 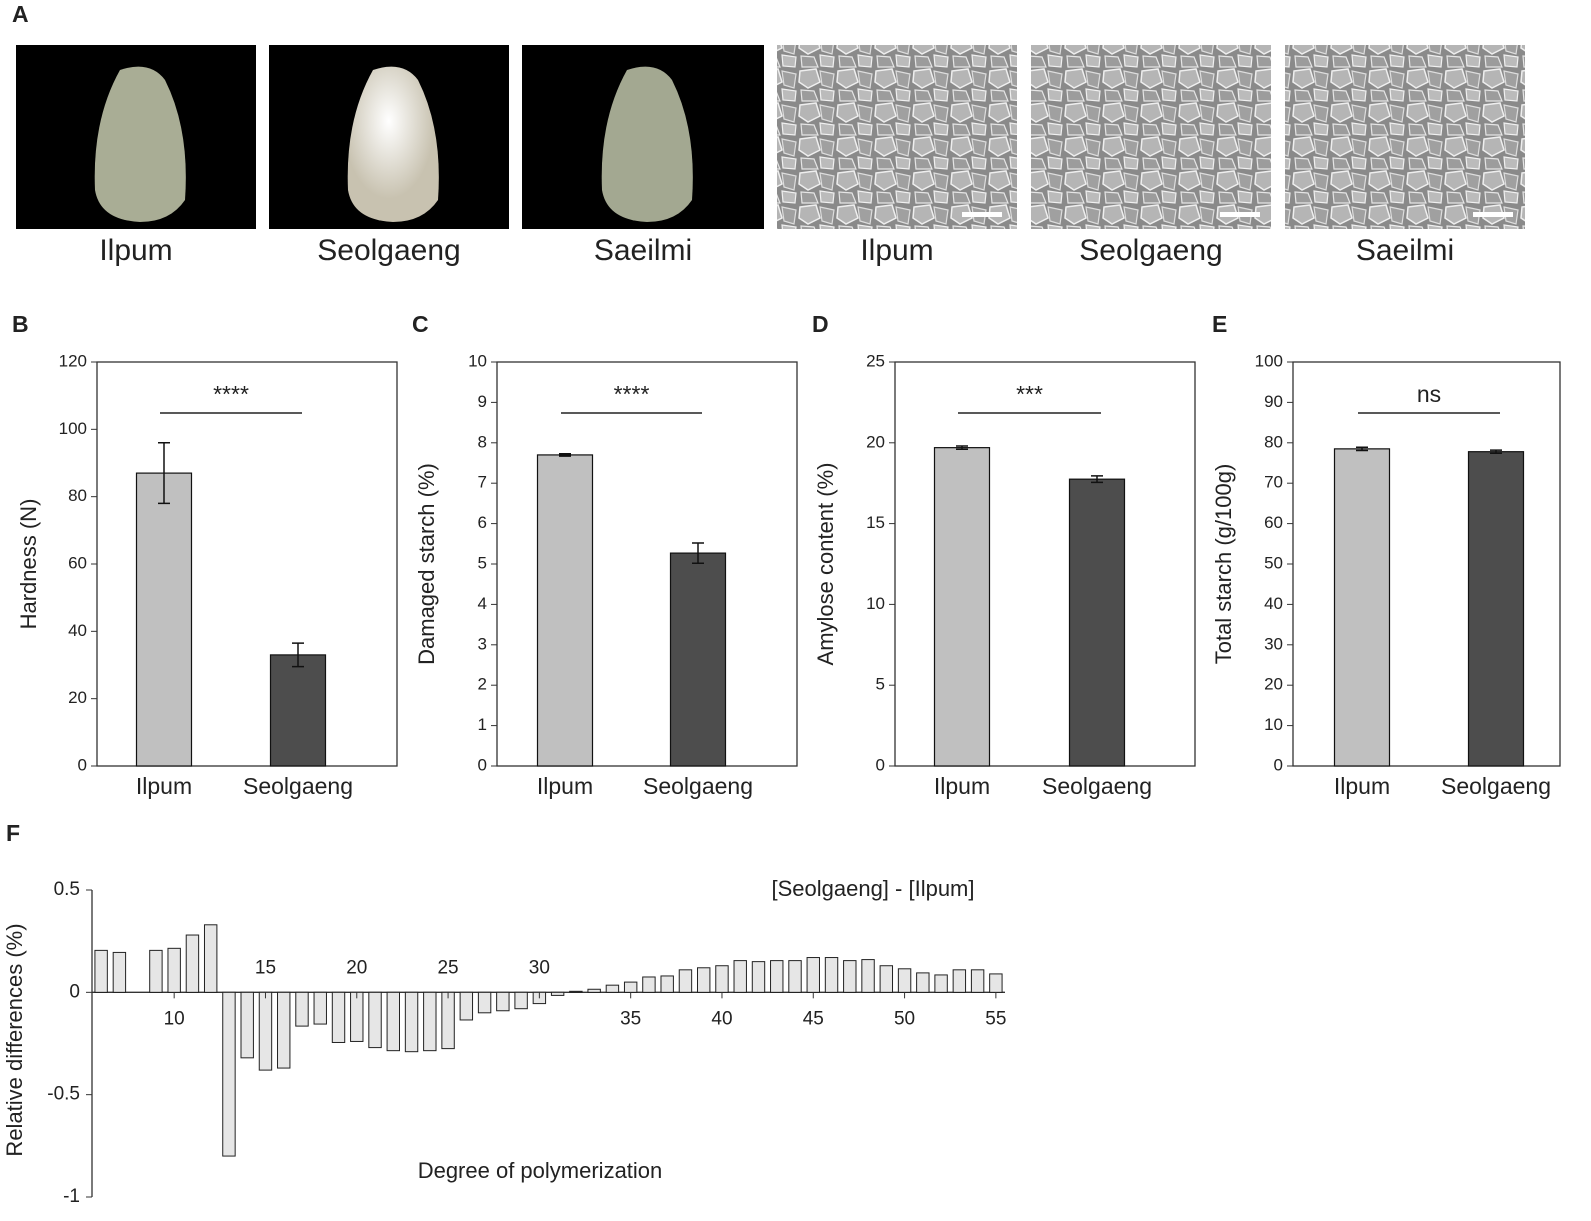 What do you see at coordinates (71, 1196) in the screenshot?
I see `y-tick-label: -1` at bounding box center [71, 1196].